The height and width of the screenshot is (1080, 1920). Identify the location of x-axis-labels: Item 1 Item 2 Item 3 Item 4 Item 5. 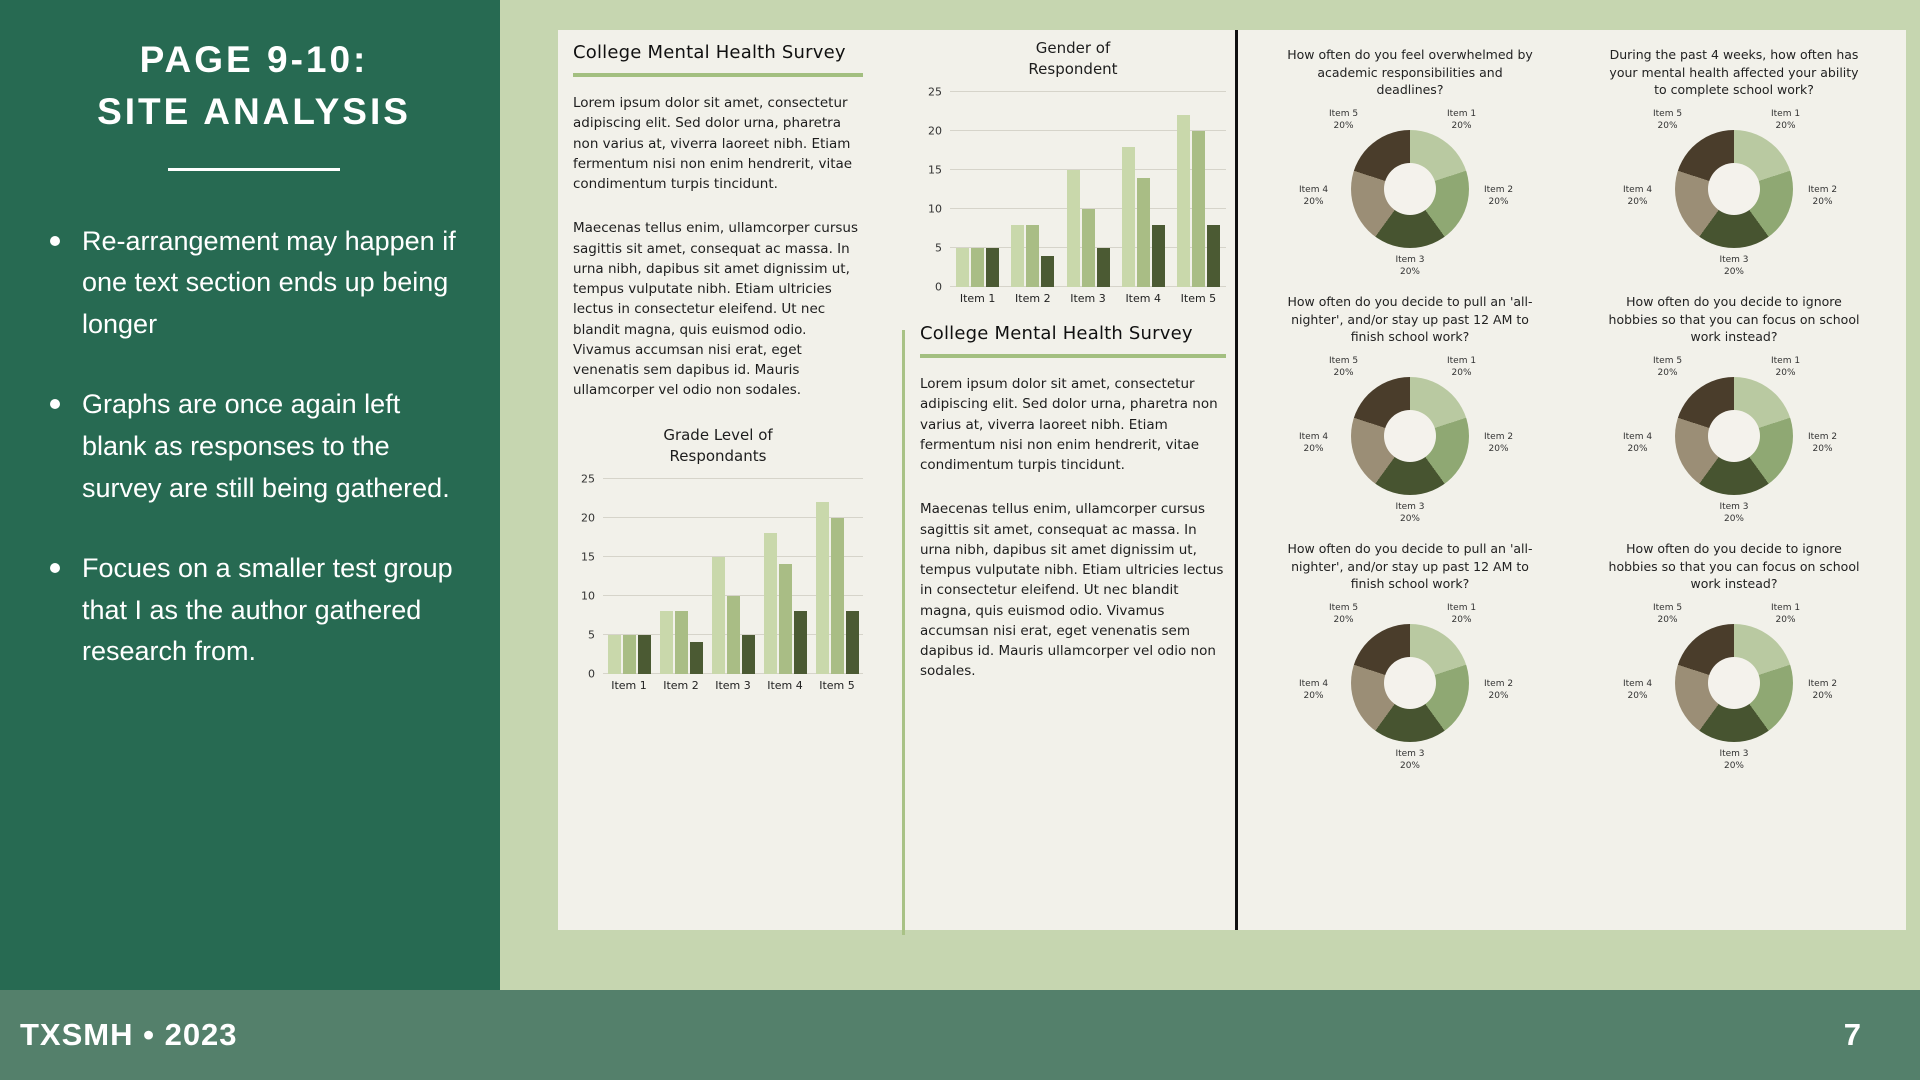
(1088, 298).